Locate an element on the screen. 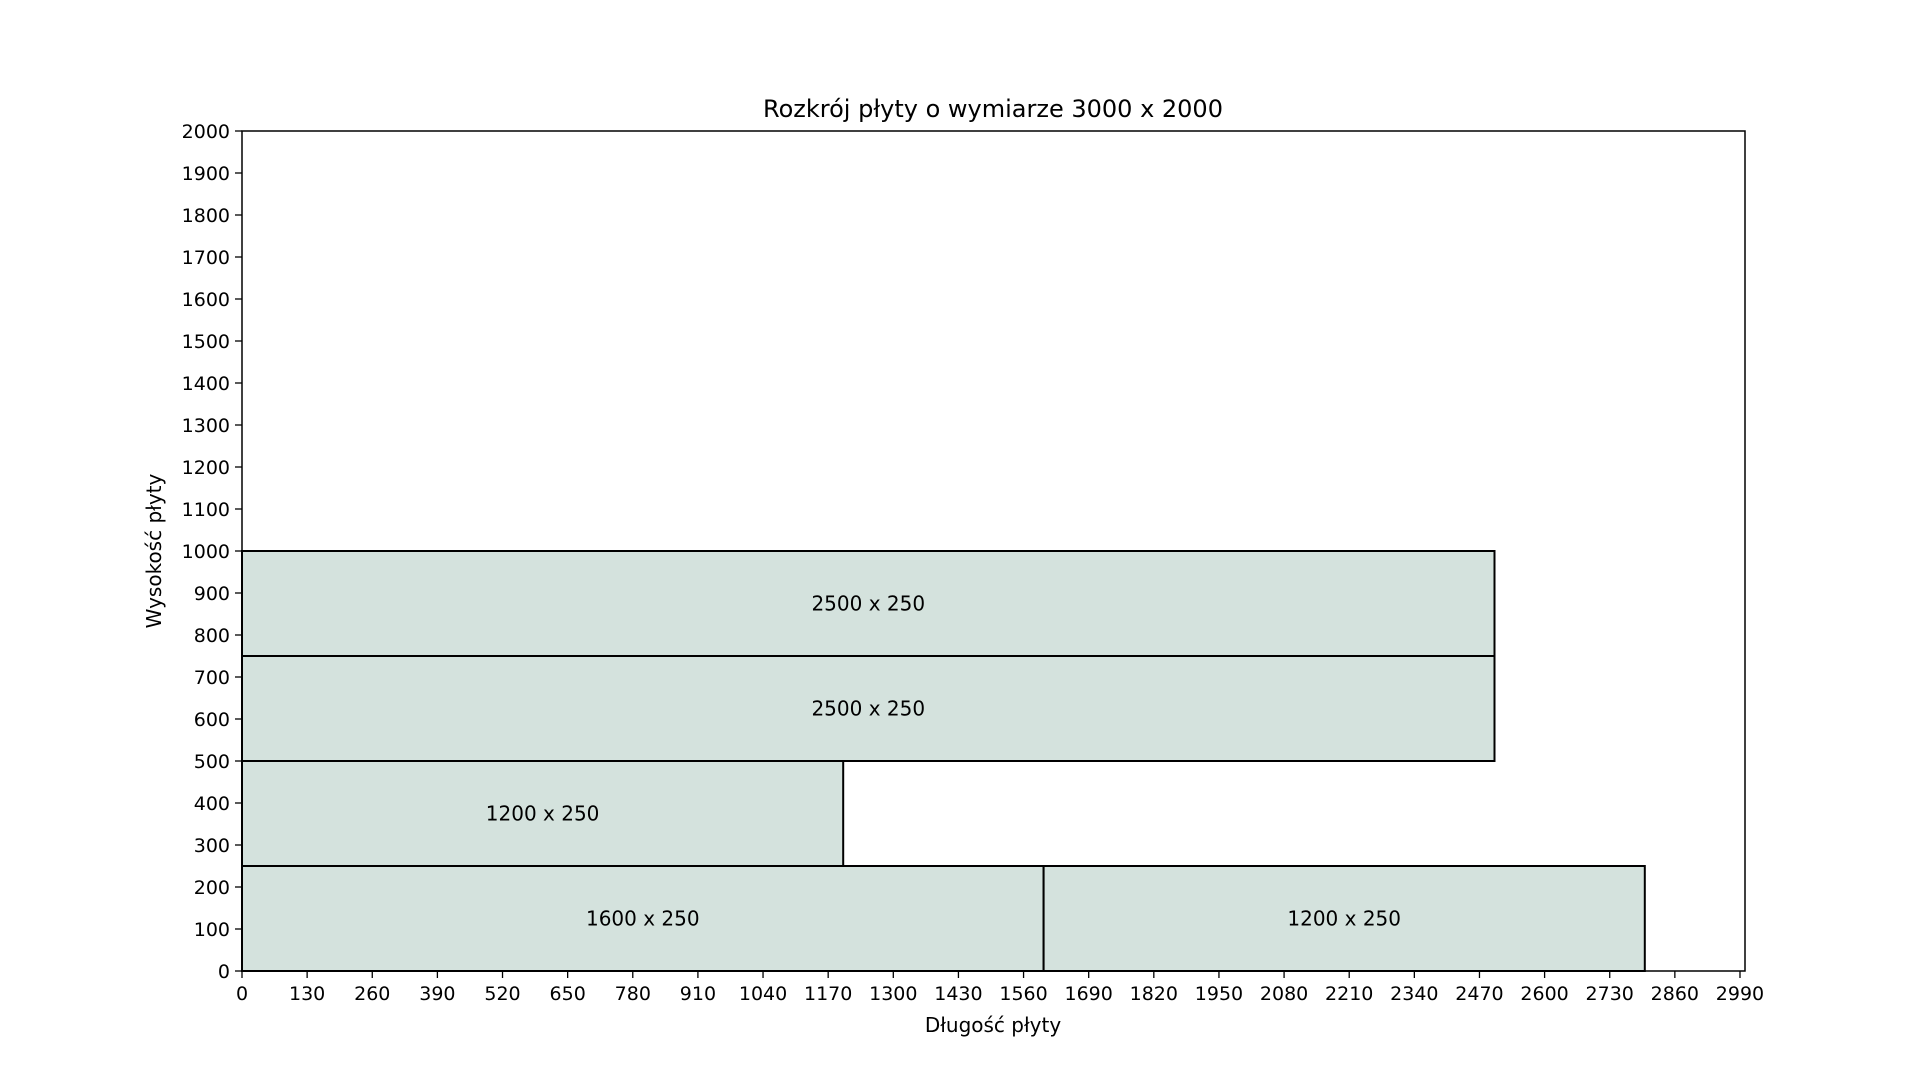 The height and width of the screenshot is (1084, 1920). x-tick-label: 2730 is located at coordinates (1610, 994).